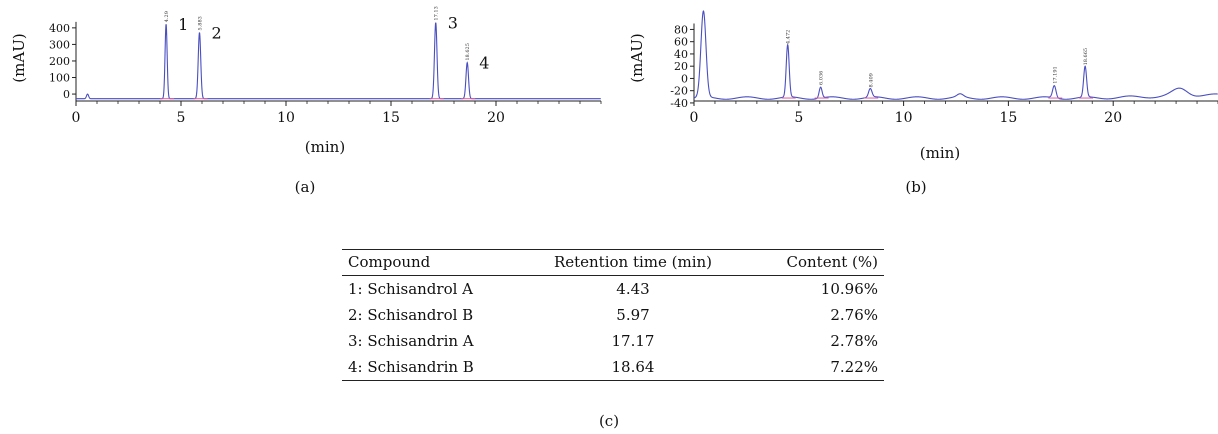 The image size is (1218, 434). Describe the element at coordinates (679, 91) in the screenshot. I see `y-tick-label: -20` at that location.